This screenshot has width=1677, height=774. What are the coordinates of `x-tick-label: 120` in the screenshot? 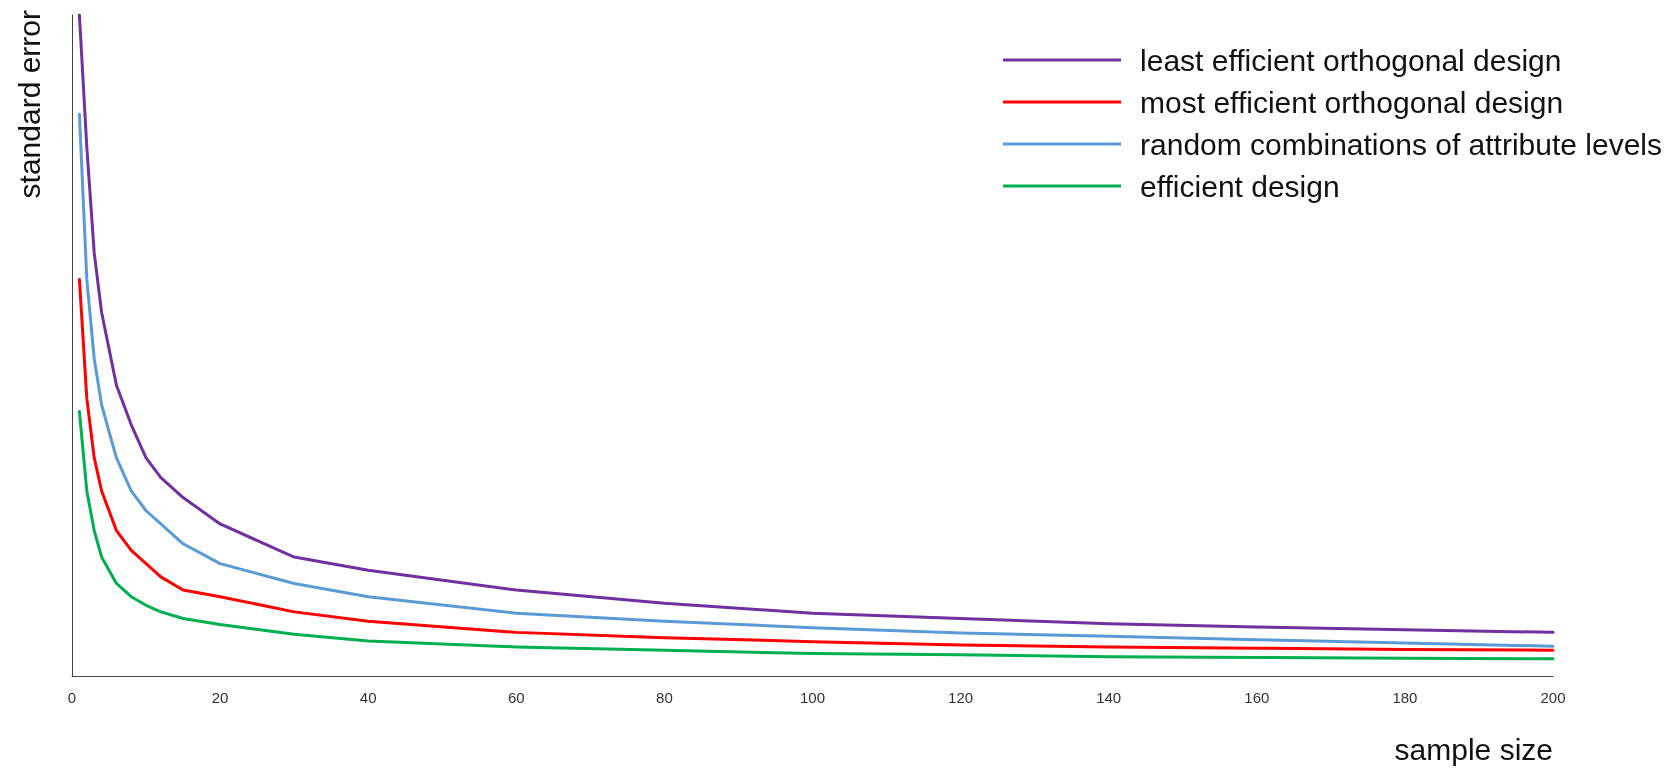 It's located at (961, 697).